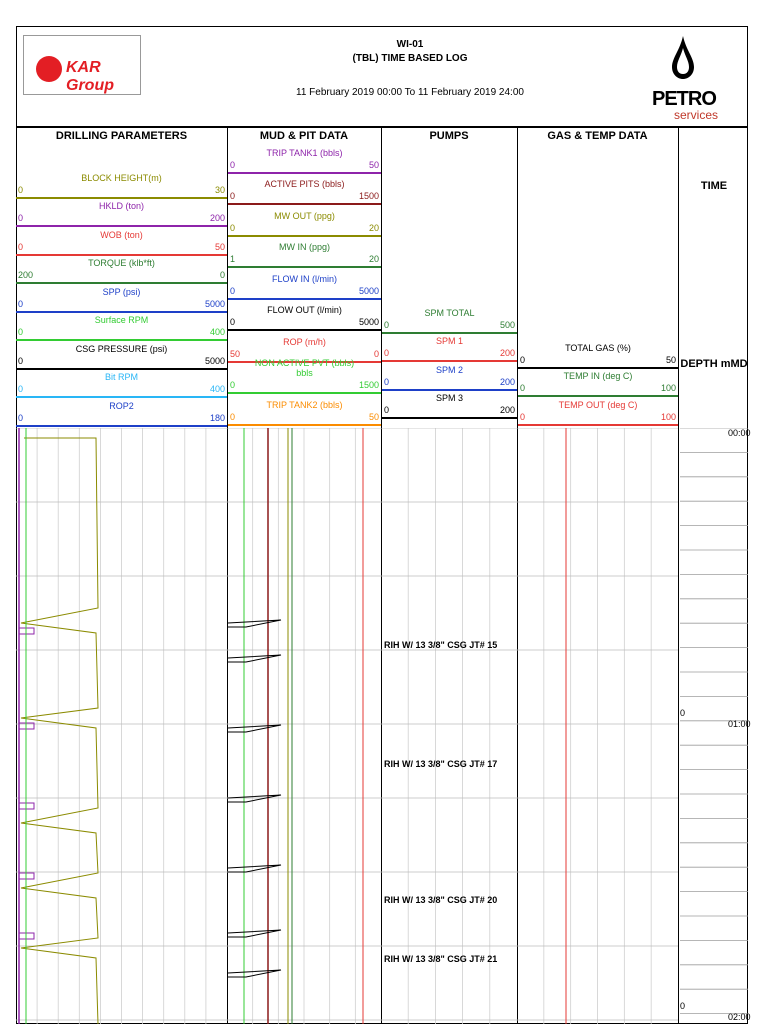 The height and width of the screenshot is (1024, 768). What do you see at coordinates (368, 322) in the screenshot?
I see `mud-max-5: 5000` at bounding box center [368, 322].